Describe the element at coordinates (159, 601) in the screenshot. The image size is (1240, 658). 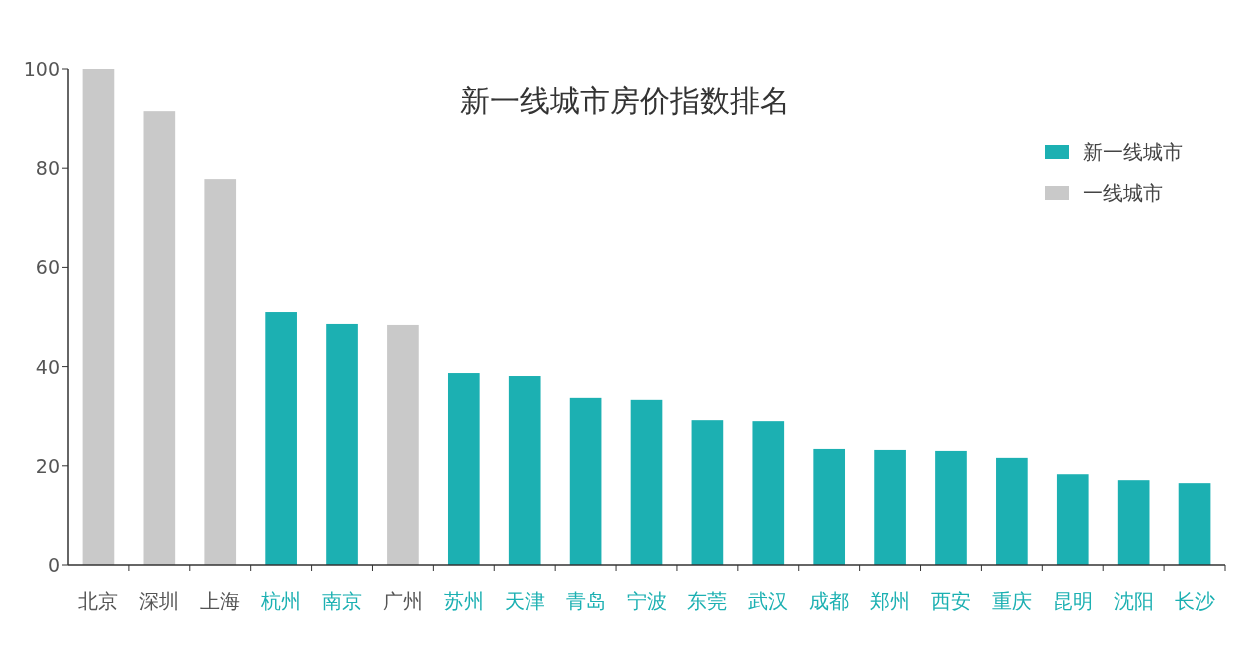
I see `x-tick-label: 深圳` at that location.